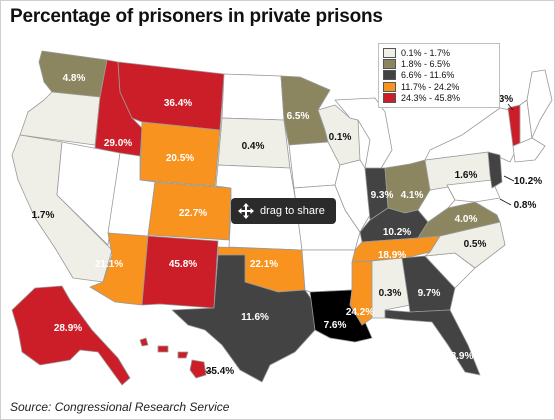 The image size is (555, 420). I want to click on leader-vt, so click(510, 107).